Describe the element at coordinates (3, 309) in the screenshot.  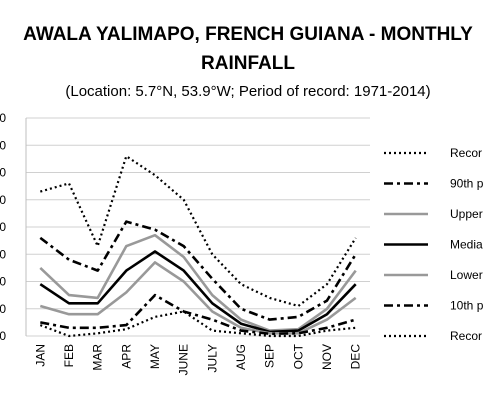
I see `y-tick-label: 100` at that location.